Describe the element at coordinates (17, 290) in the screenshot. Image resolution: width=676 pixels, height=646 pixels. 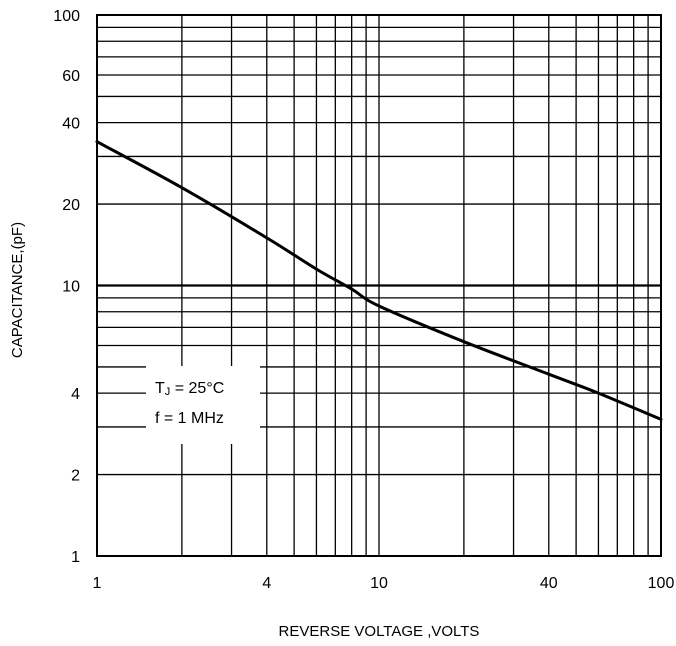
I see `y-axis-title: CAPACITANCE,(pF)` at that location.